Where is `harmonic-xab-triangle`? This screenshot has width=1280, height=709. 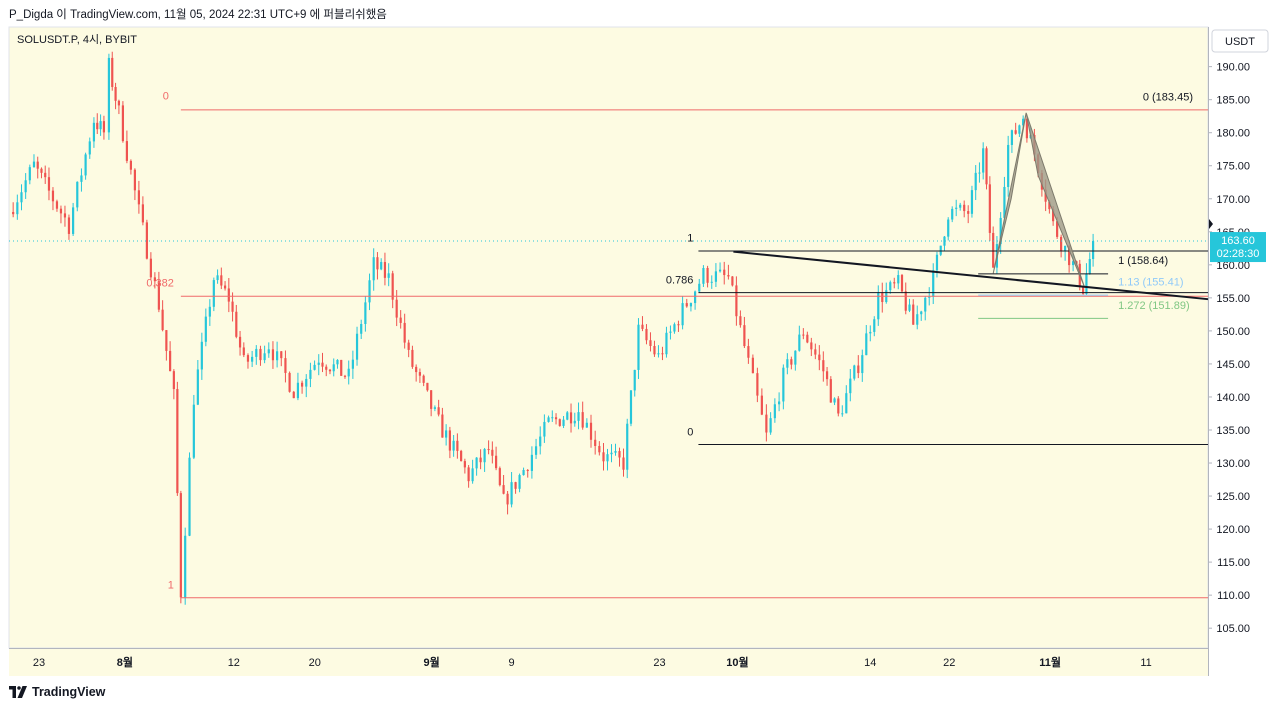
harmonic-xab-triangle is located at coordinates (1009, 193).